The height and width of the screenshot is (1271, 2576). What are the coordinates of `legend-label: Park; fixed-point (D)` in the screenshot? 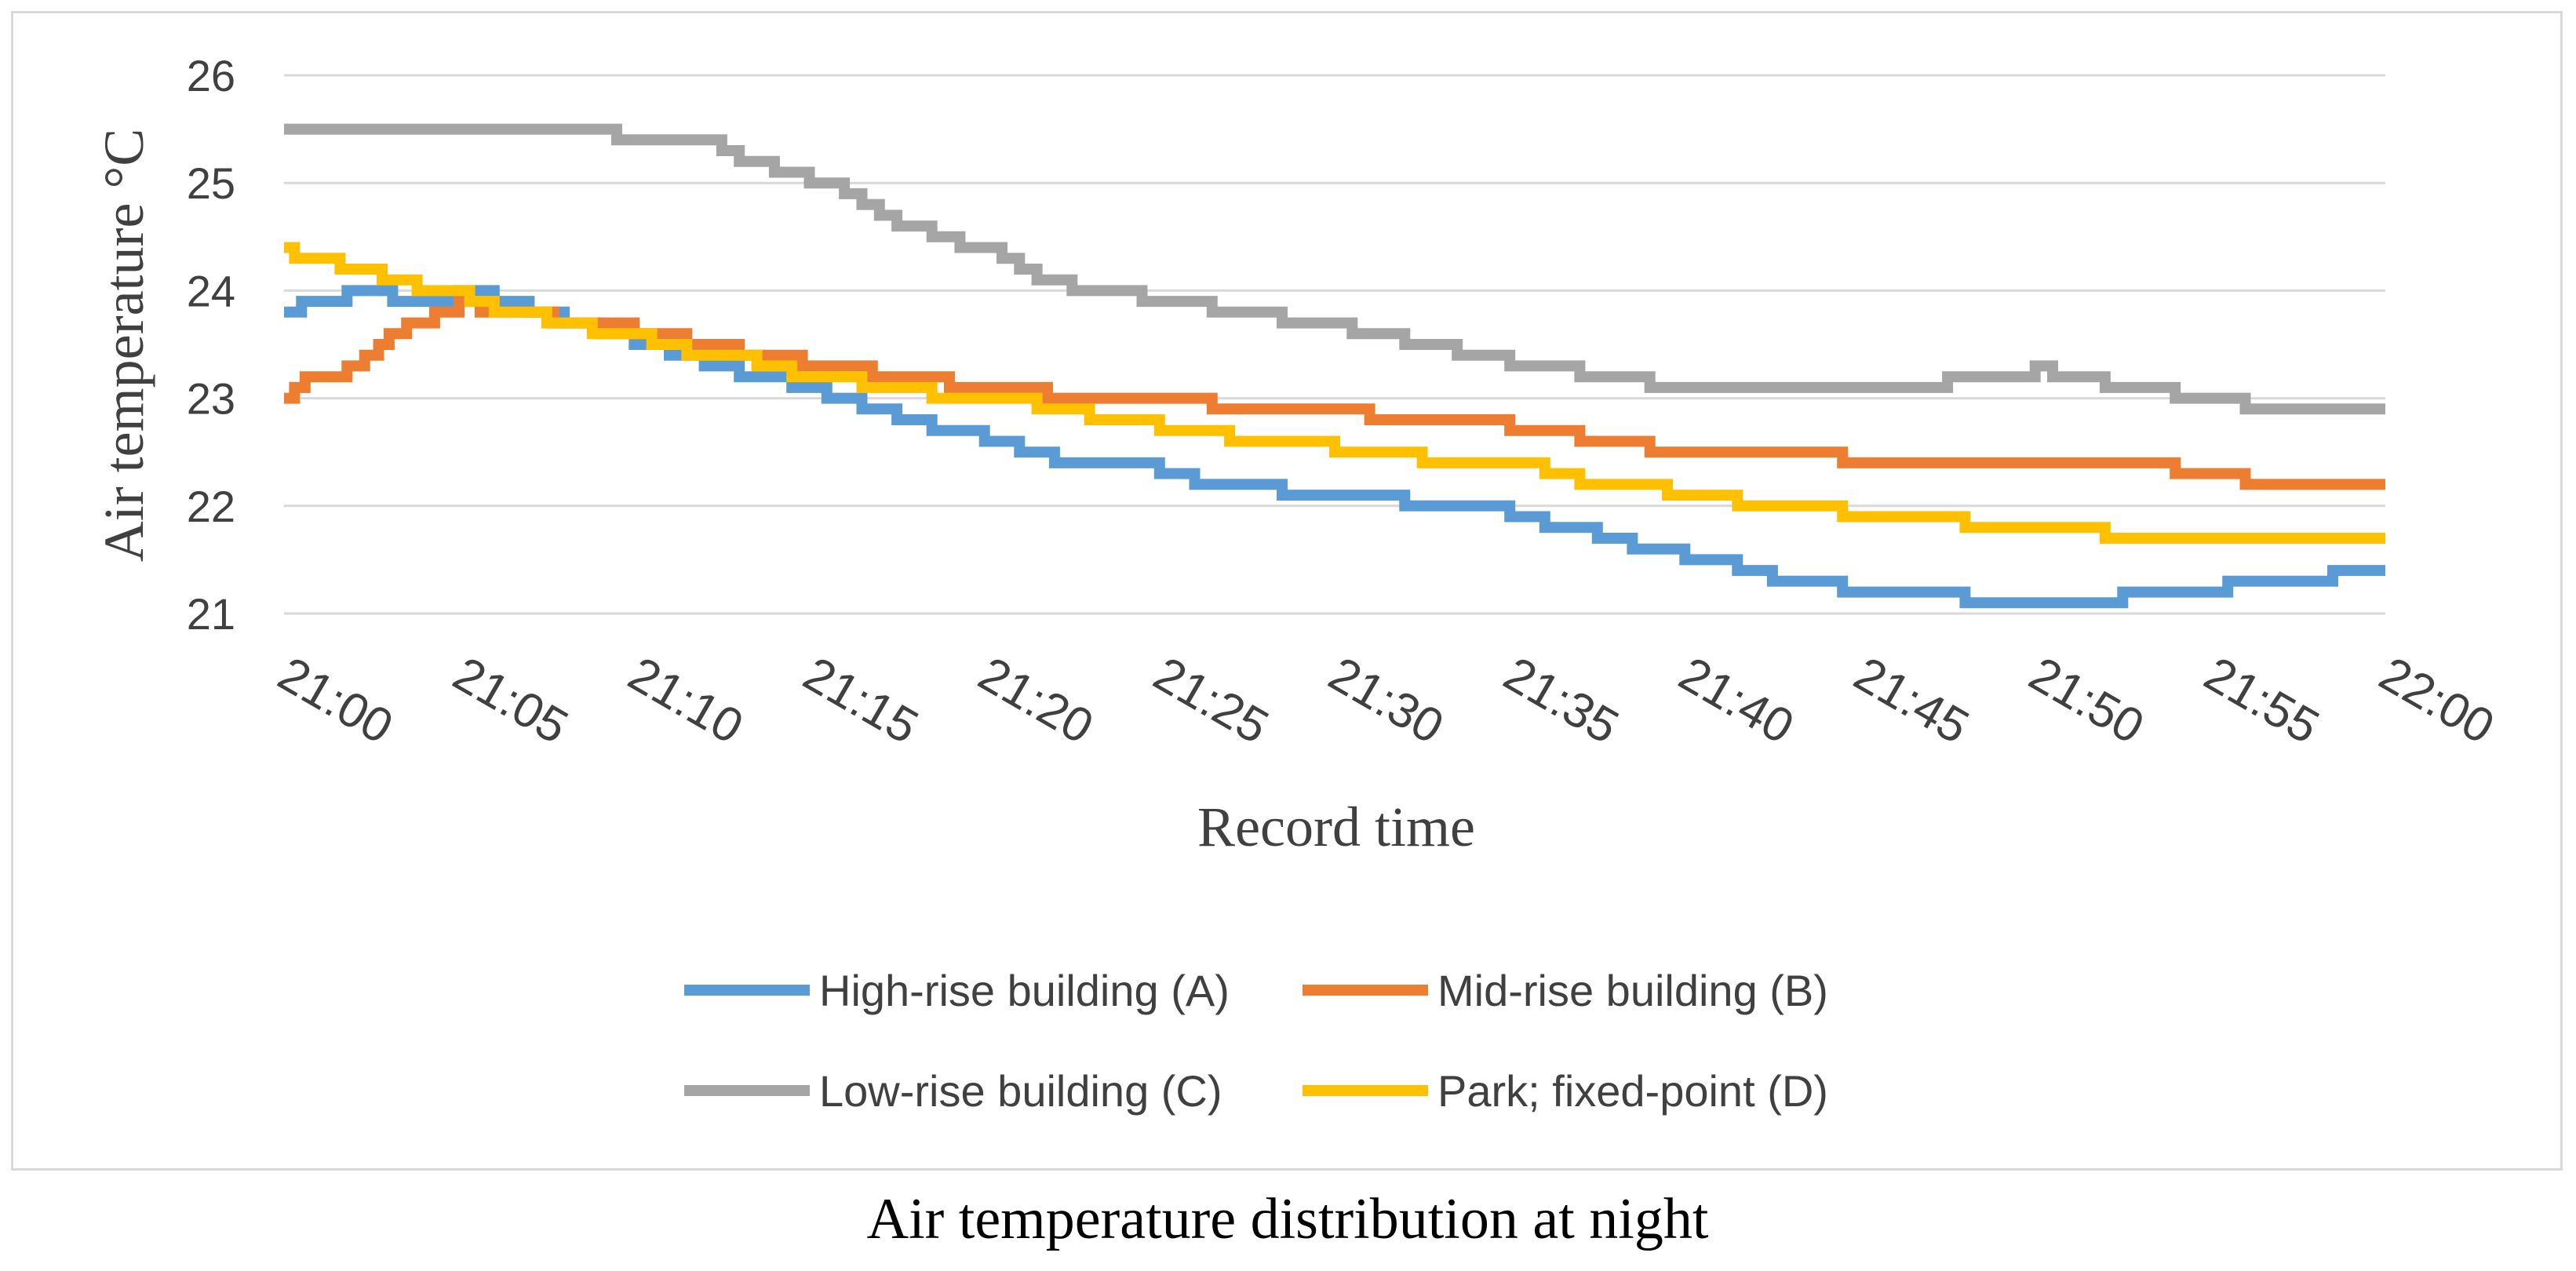 It's located at (1632, 1091).